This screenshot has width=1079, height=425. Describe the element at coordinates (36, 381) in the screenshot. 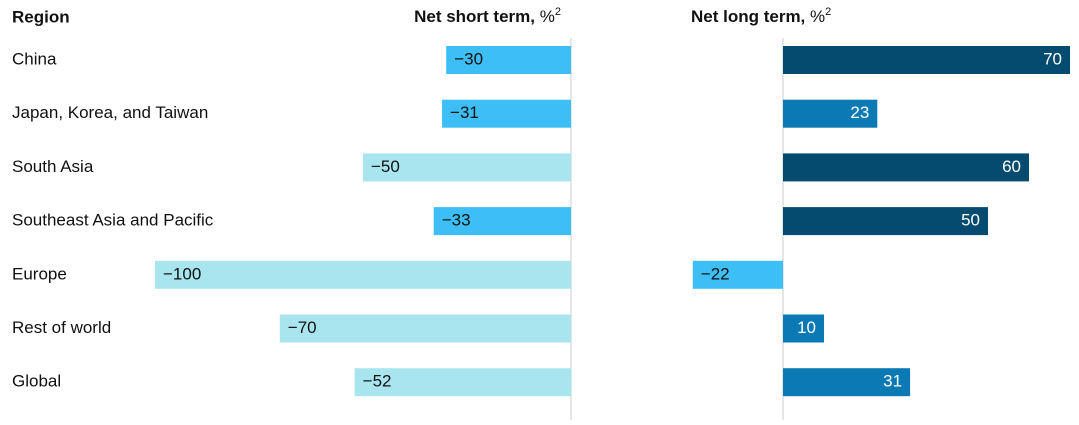

I see `region-label: Global` at that location.